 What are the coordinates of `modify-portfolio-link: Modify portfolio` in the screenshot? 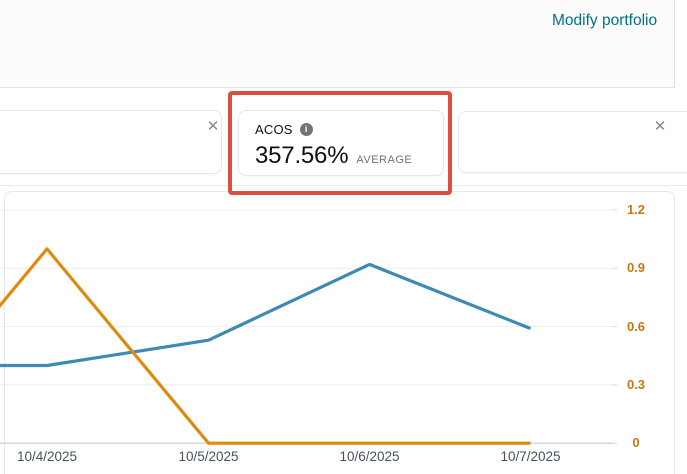 It's located at (605, 20).